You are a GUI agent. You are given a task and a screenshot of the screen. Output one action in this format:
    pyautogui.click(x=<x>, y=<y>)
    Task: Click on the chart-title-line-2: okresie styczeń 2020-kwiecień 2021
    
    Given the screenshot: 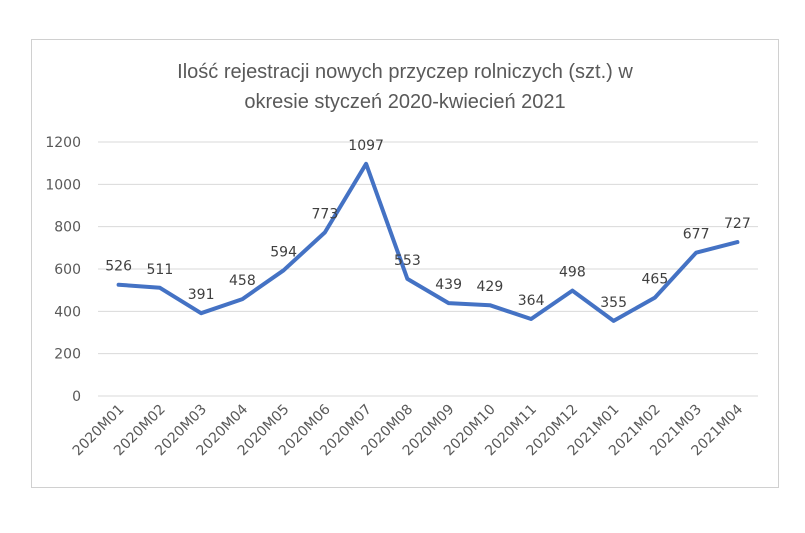 What is the action you would take?
    pyautogui.click(x=404, y=102)
    